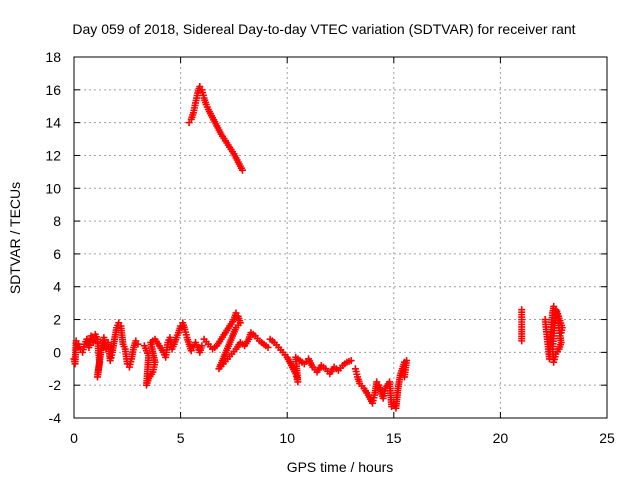 The height and width of the screenshot is (480, 640). Describe the element at coordinates (553, 334) in the screenshot. I see `series-loop-22h` at that location.